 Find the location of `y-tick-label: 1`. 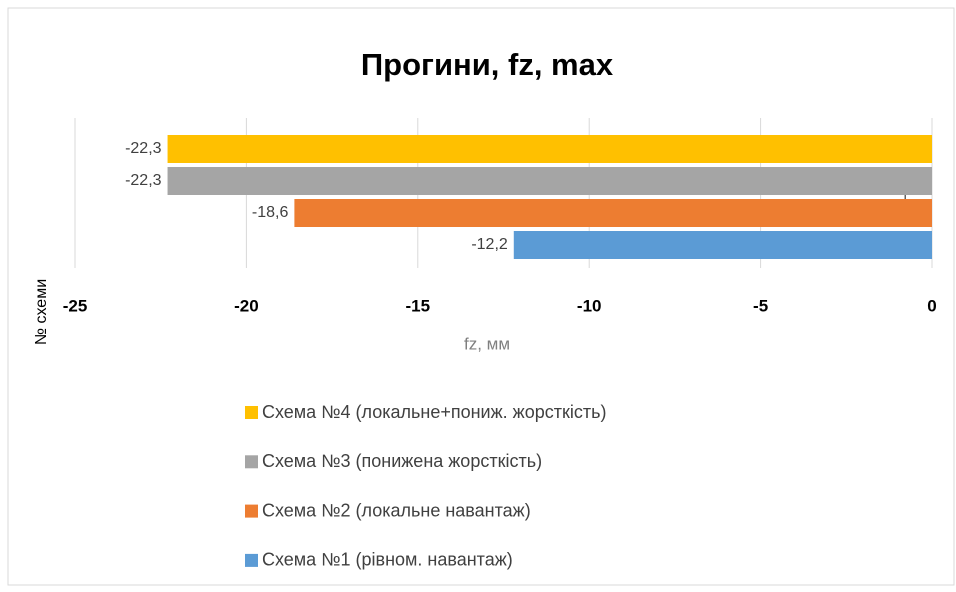

y-tick-label: 1 is located at coordinates (905, 196).